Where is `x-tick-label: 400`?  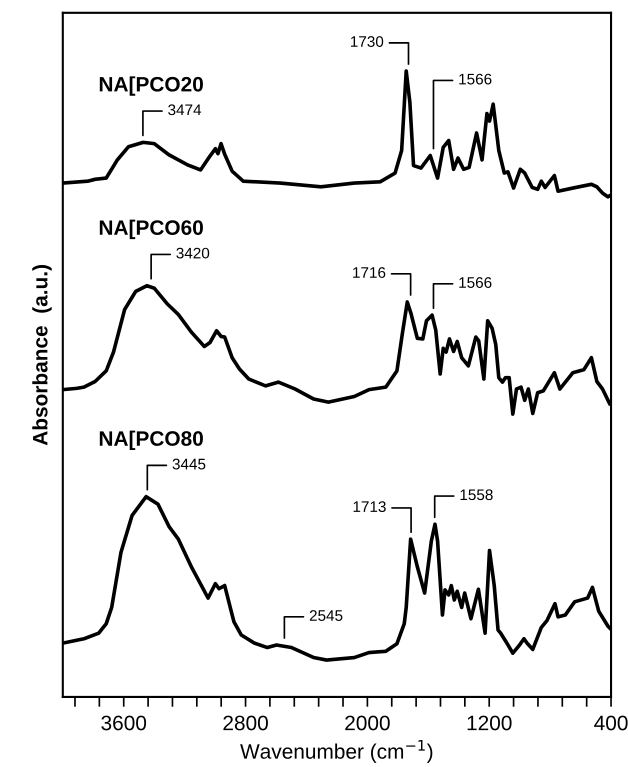 x-tick-label: 400 is located at coordinates (611, 723).